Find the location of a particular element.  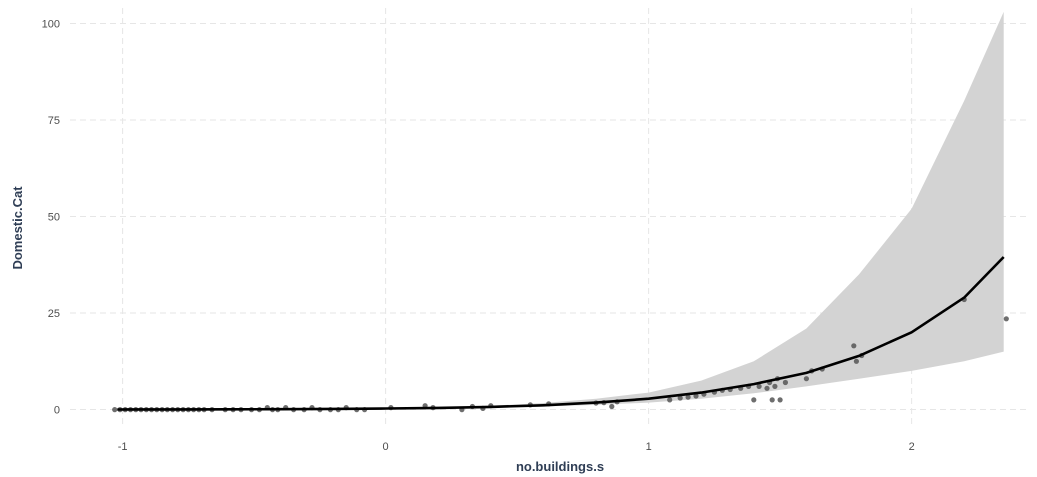

y-tick-labels: 0 25 50 75 100 is located at coordinates (51, 217).